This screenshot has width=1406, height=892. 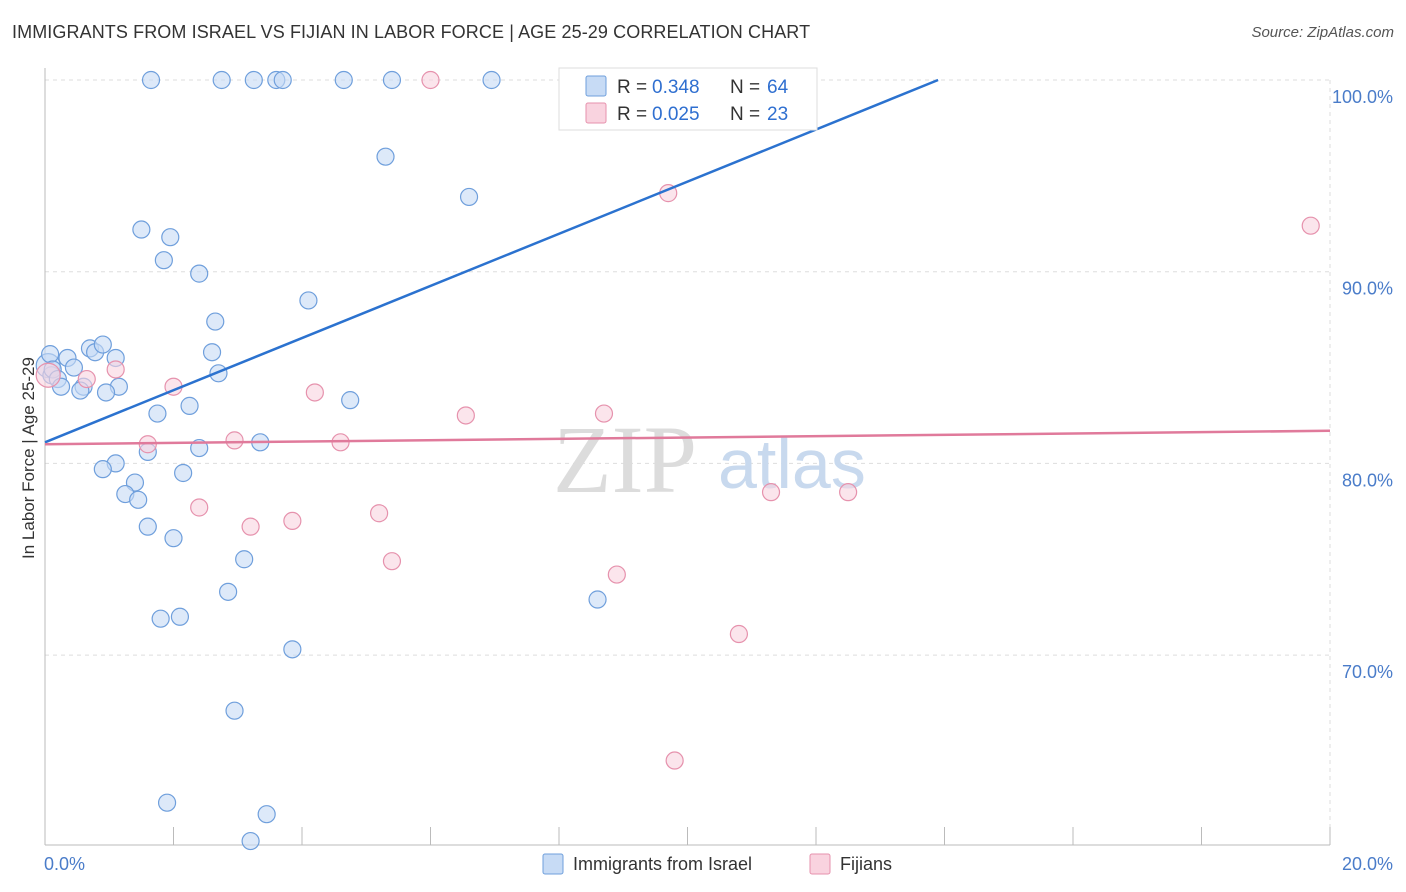 I want to click on bottom-legend-swatch-israel, so click(x=553, y=864).